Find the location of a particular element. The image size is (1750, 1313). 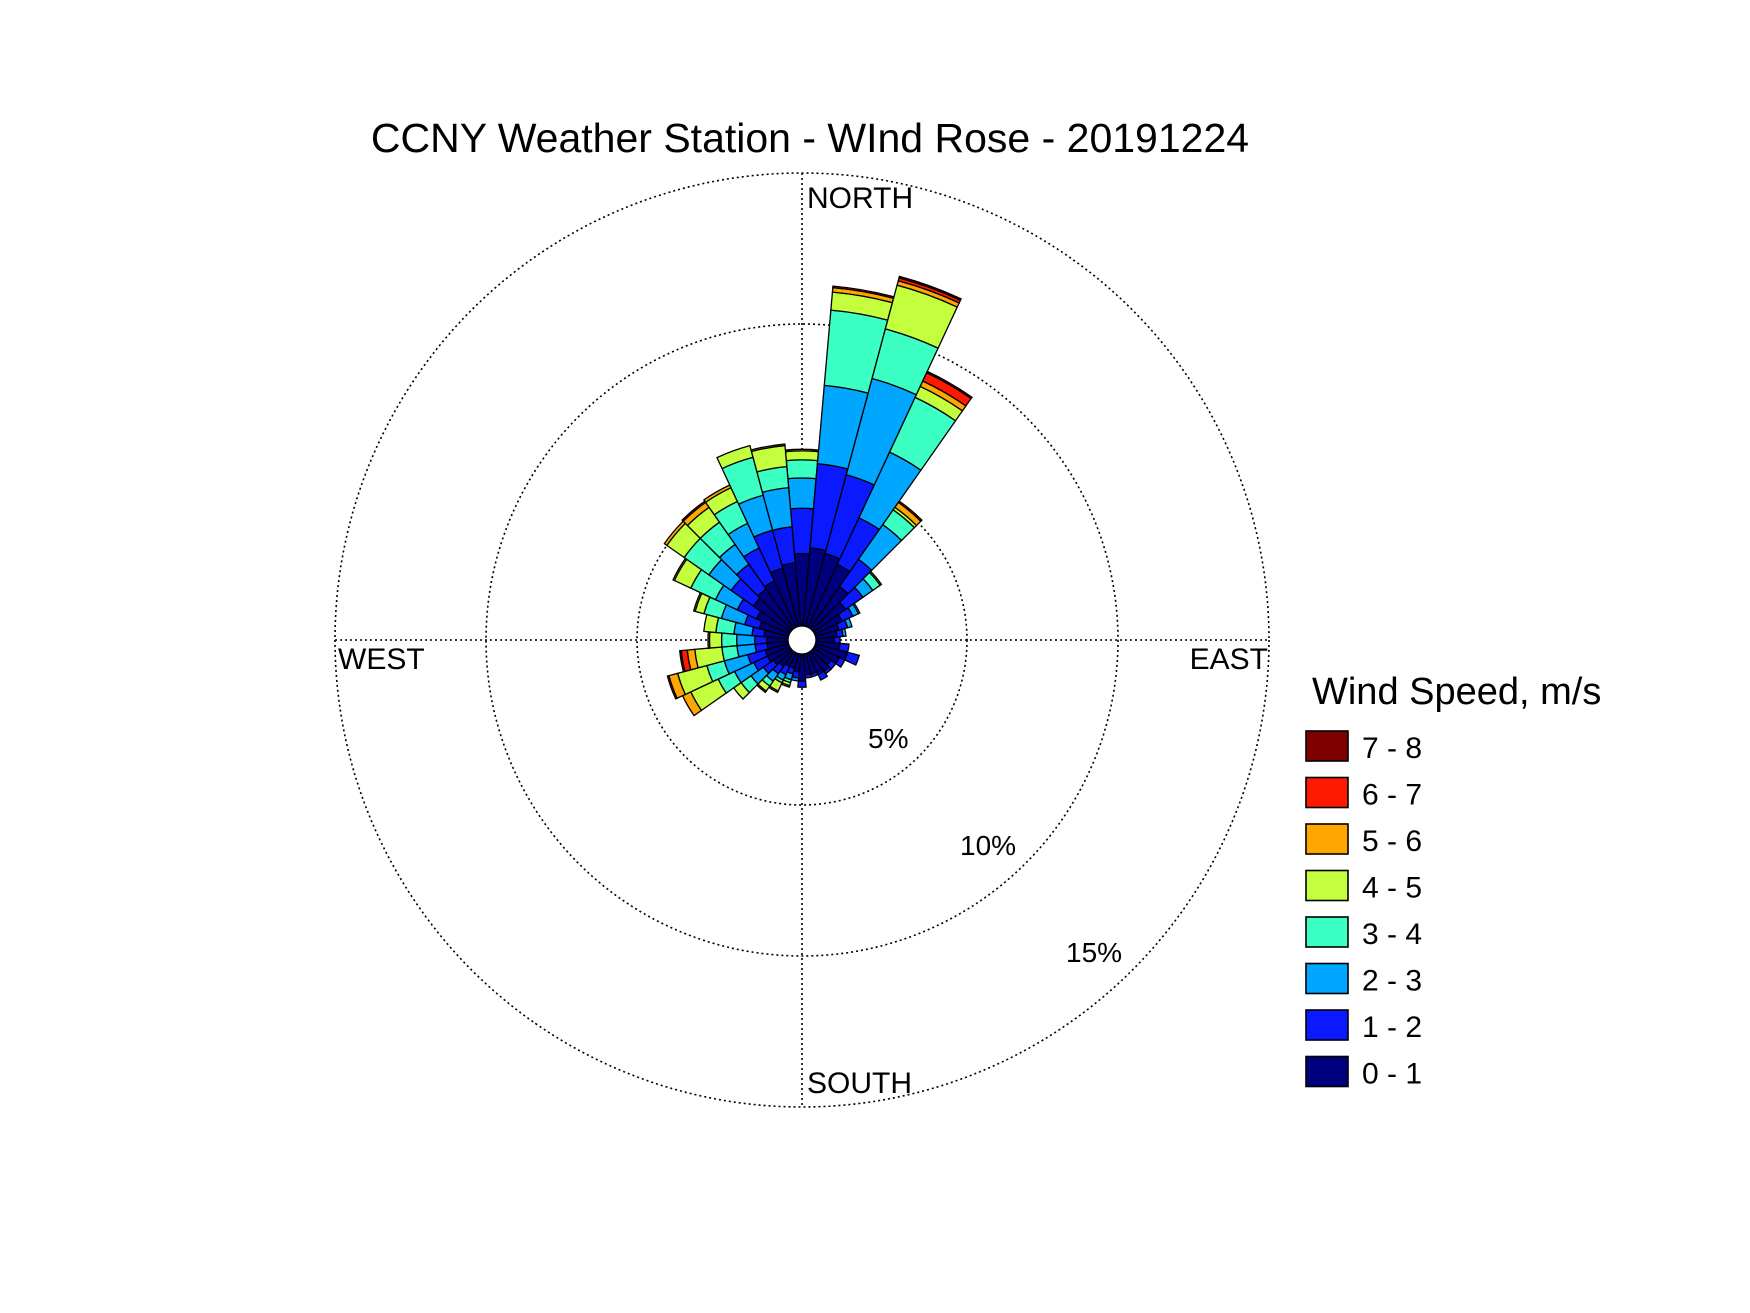

legend-label: 6 - 7 is located at coordinates (1392, 795).